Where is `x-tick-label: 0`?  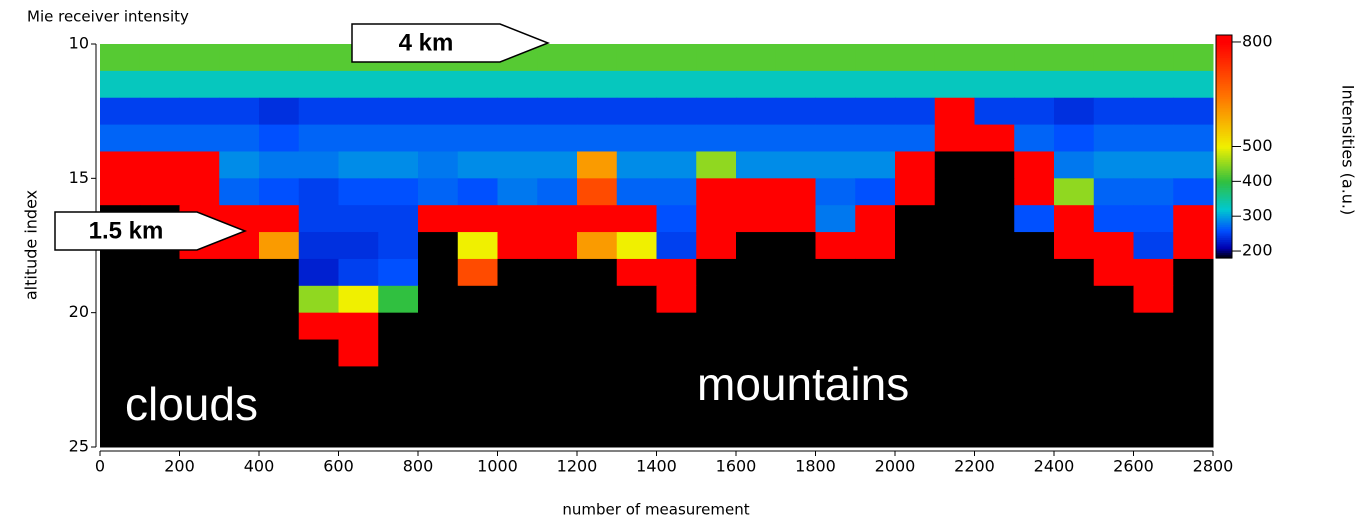 x-tick-label: 0 is located at coordinates (100, 466).